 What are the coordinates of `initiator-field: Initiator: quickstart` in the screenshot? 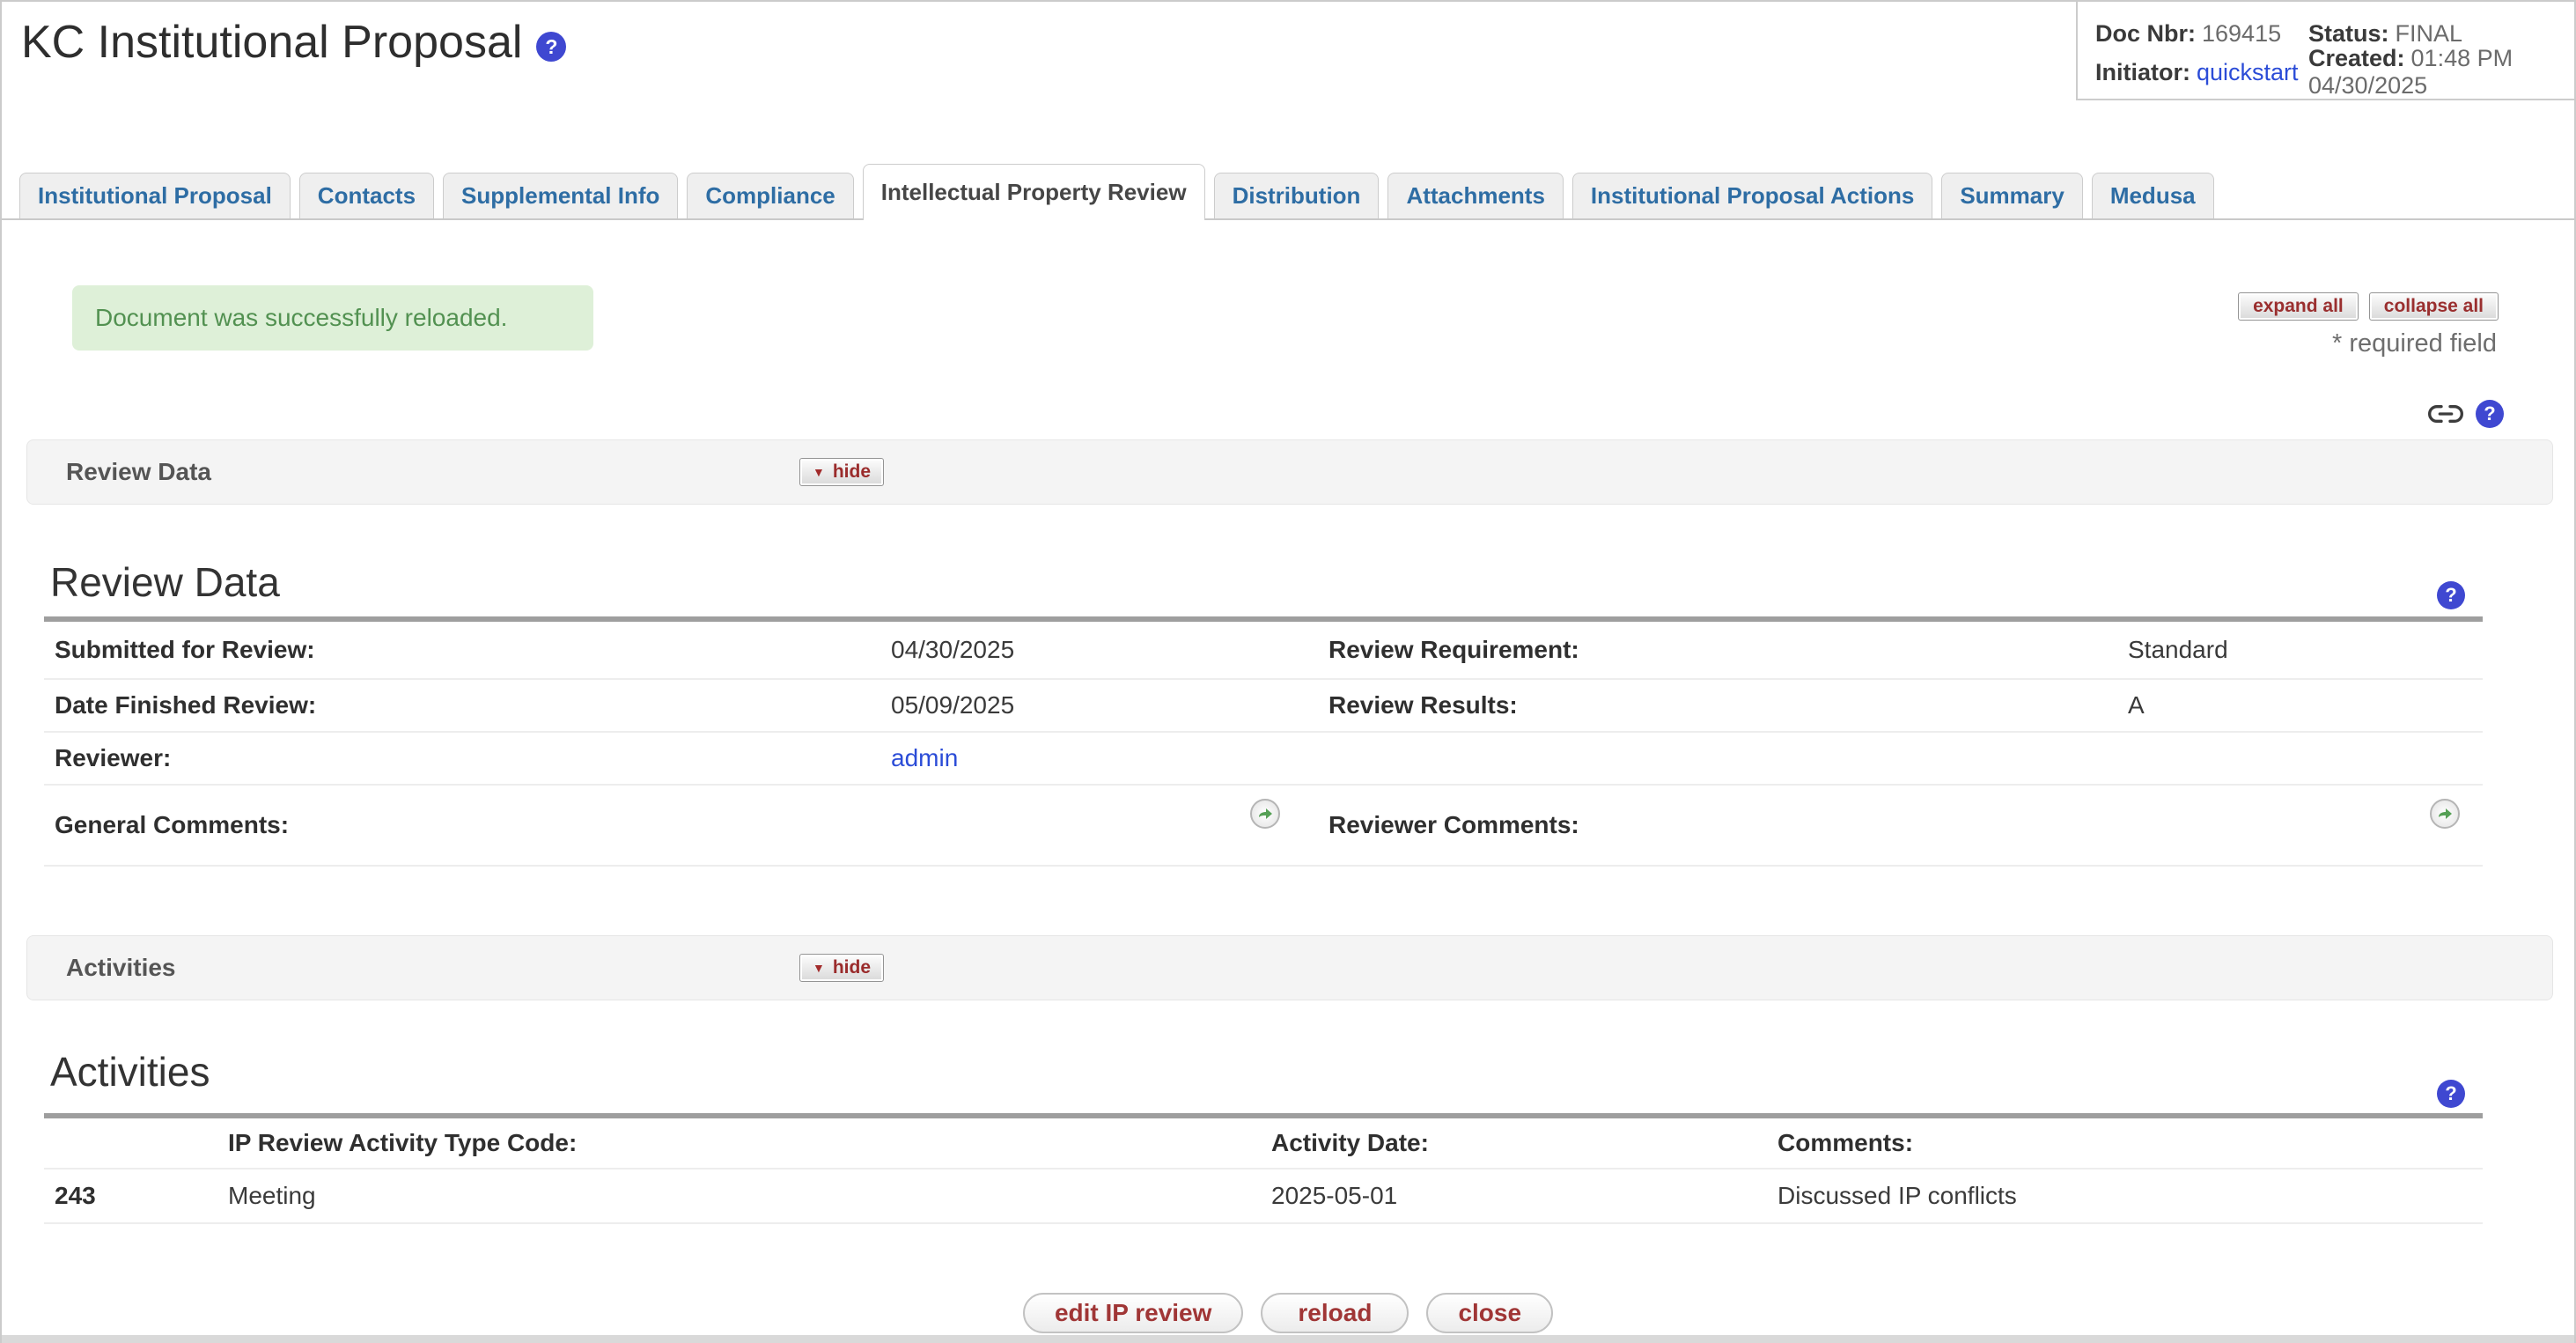 It's located at (2201, 72).